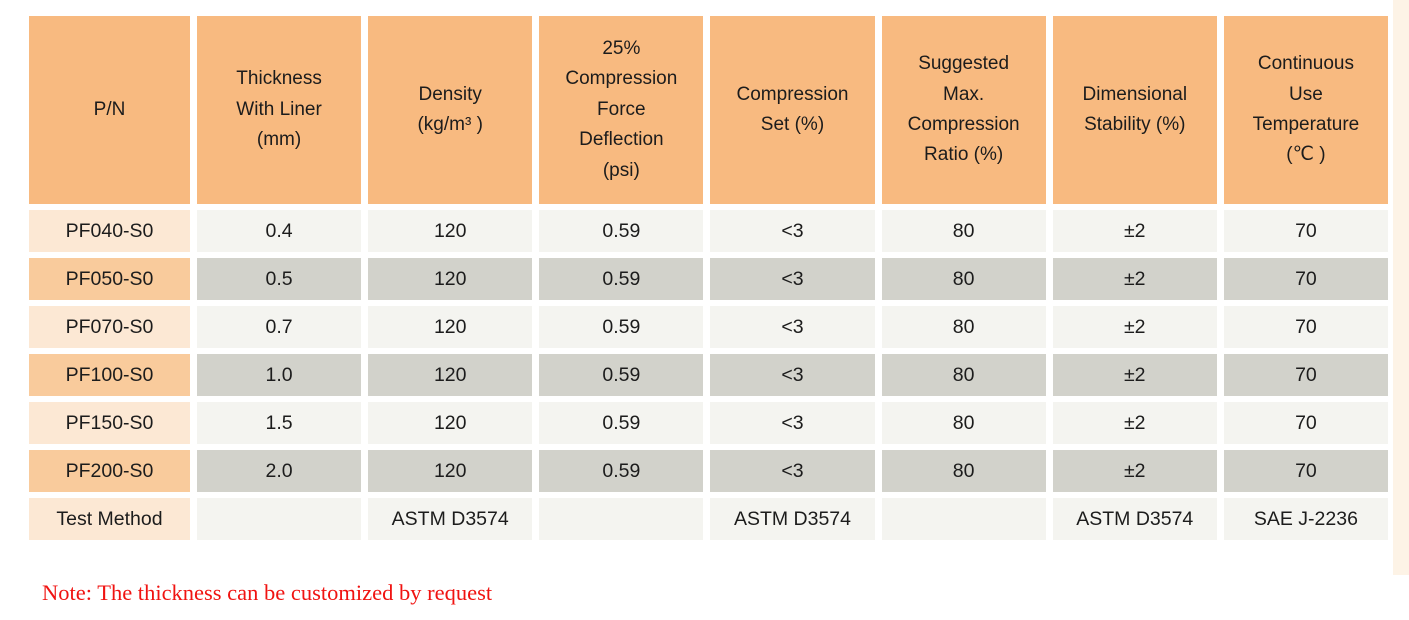 Image resolution: width=1409 pixels, height=620 pixels. Describe the element at coordinates (109, 327) in the screenshot. I see `row-label: PF070-S0` at that location.